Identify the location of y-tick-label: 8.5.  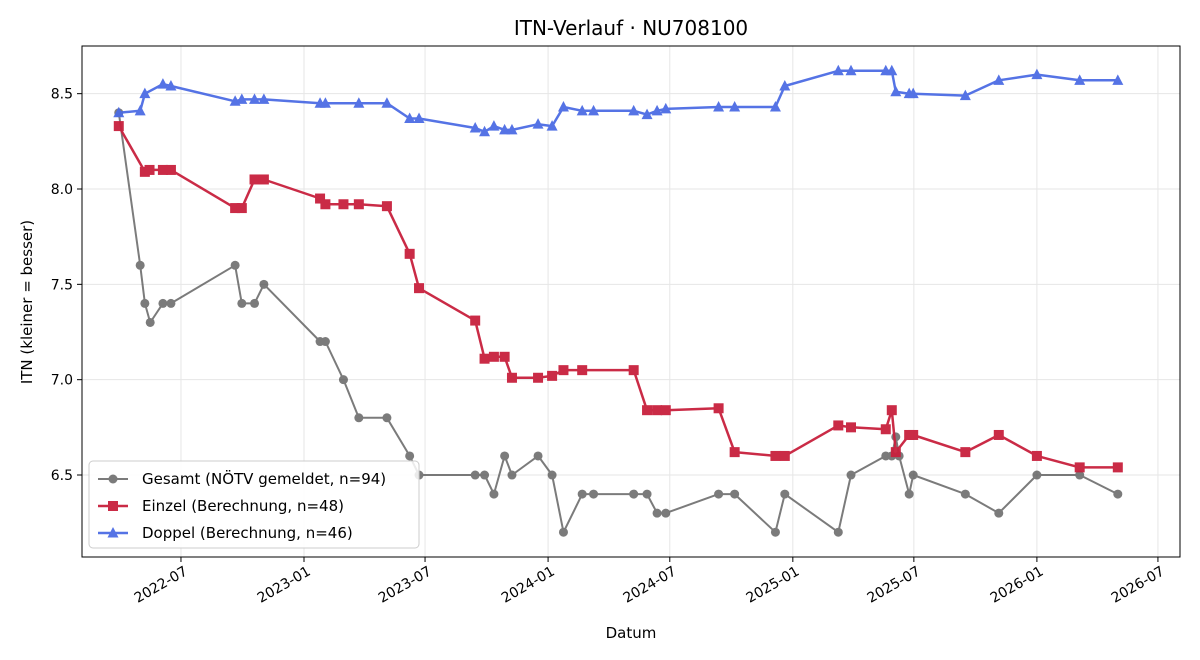
(62, 95).